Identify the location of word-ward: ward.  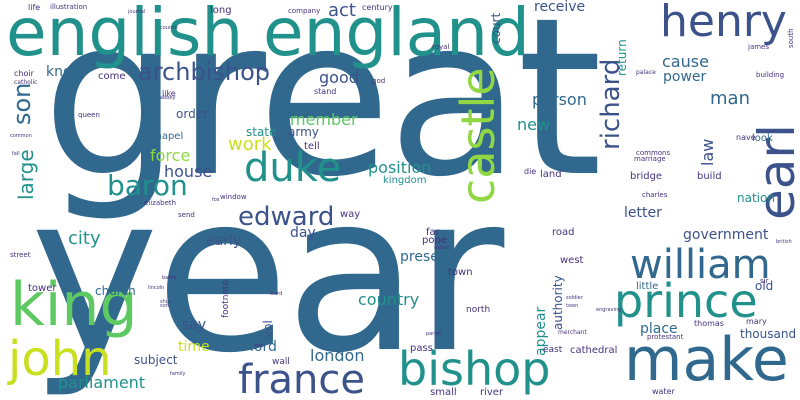
(276, 294).